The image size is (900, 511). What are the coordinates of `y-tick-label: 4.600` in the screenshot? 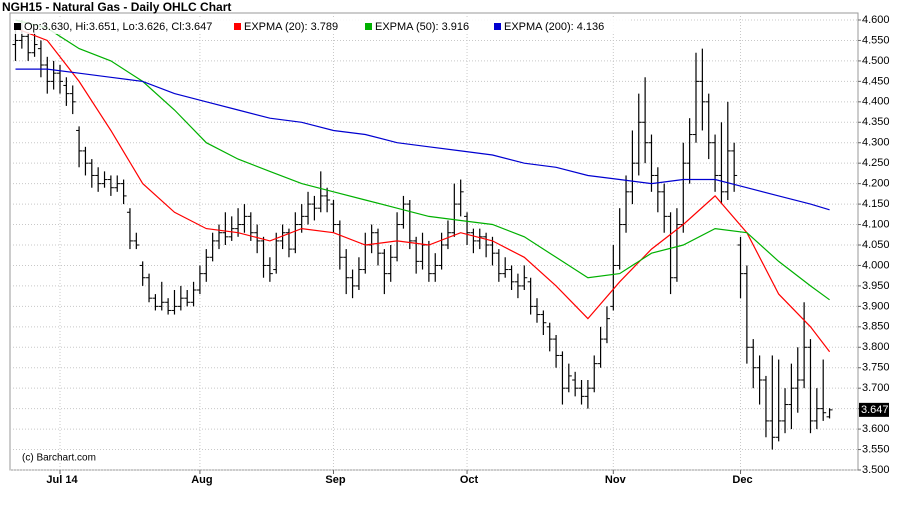 It's located at (876, 20).